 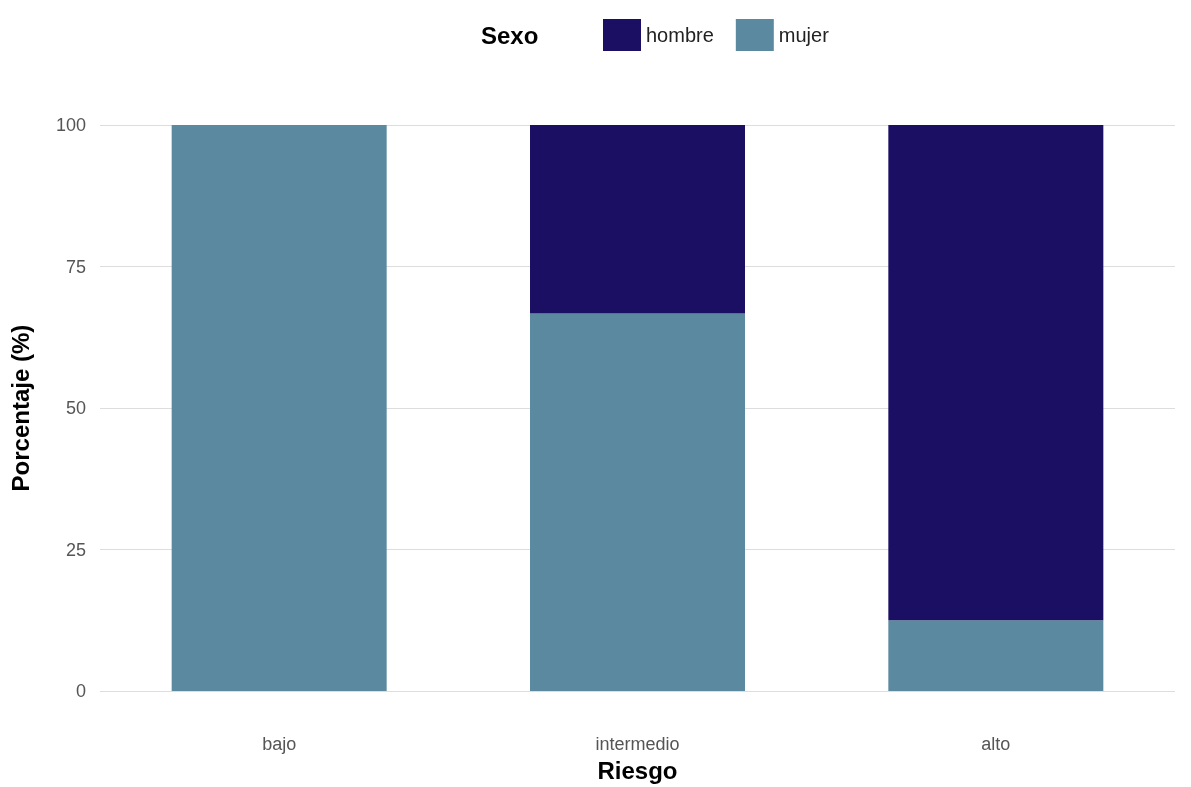 I want to click on x-tick-label: bajo, so click(x=279, y=744).